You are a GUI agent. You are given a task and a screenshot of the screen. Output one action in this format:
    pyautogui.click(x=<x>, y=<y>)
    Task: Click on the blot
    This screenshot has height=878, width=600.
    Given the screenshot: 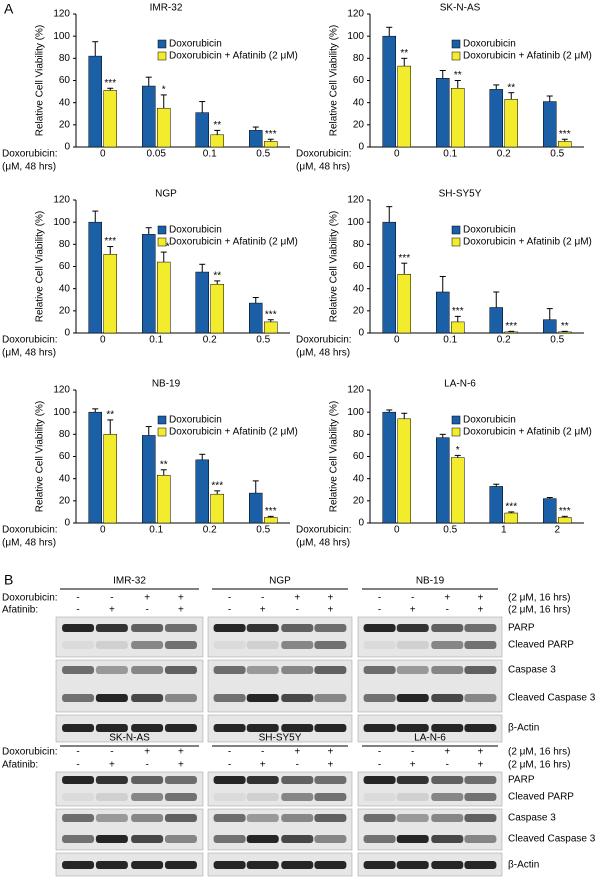 What is the action you would take?
    pyautogui.click(x=280, y=637)
    